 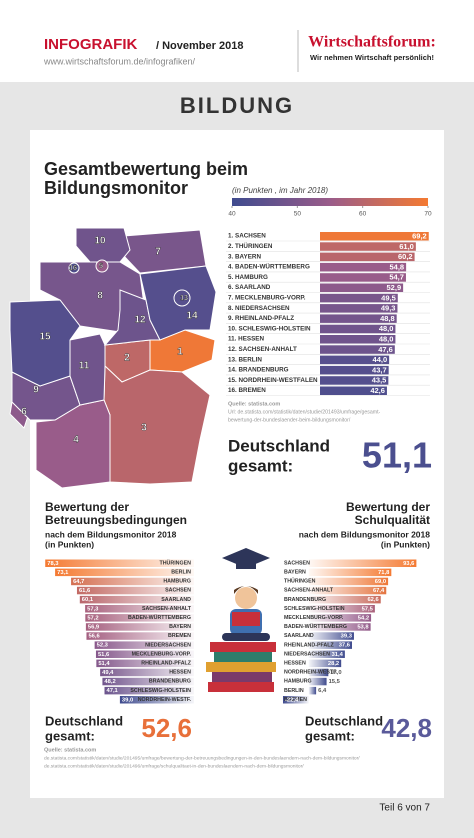 I want to click on logo: Wirtschaftsforum:, so click(x=372, y=42).